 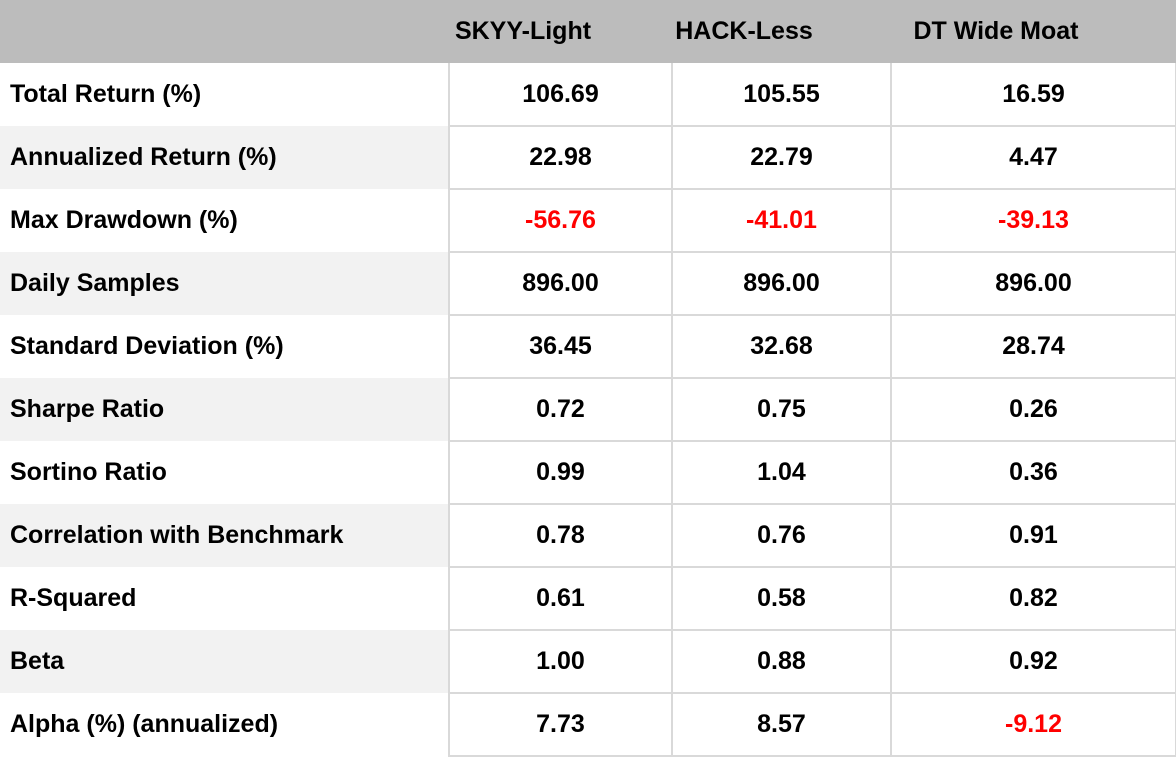 I want to click on metric-value: 0.82, so click(x=1033, y=599).